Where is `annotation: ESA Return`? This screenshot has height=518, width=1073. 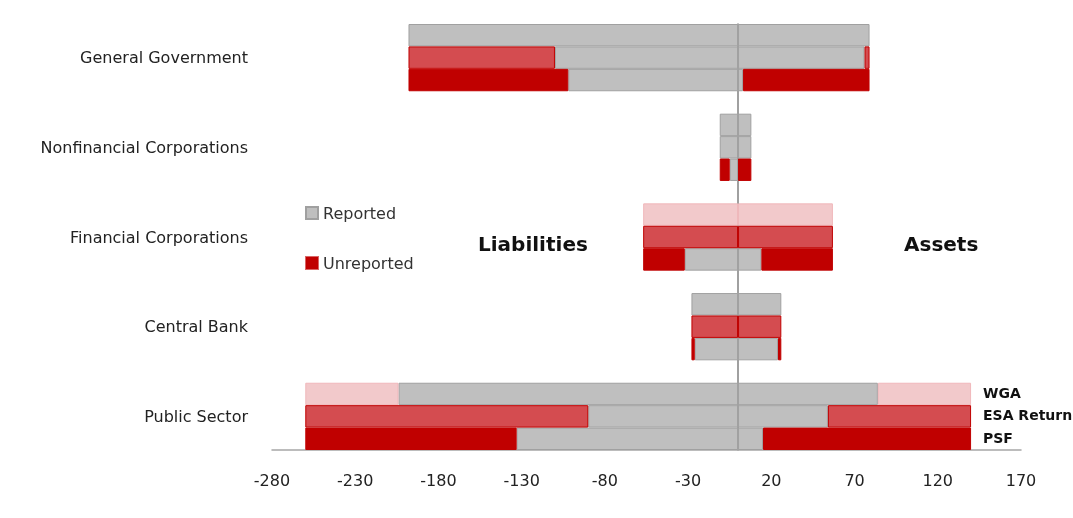
annotation: ESA Return is located at coordinates (1028, 415).